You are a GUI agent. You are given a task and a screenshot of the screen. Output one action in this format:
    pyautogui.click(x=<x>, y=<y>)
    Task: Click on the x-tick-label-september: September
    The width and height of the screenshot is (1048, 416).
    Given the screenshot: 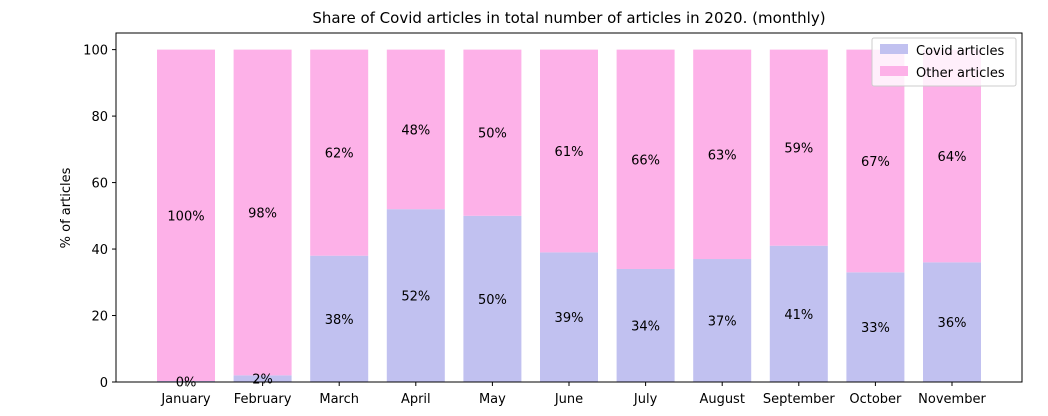 What is the action you would take?
    pyautogui.click(x=799, y=399)
    